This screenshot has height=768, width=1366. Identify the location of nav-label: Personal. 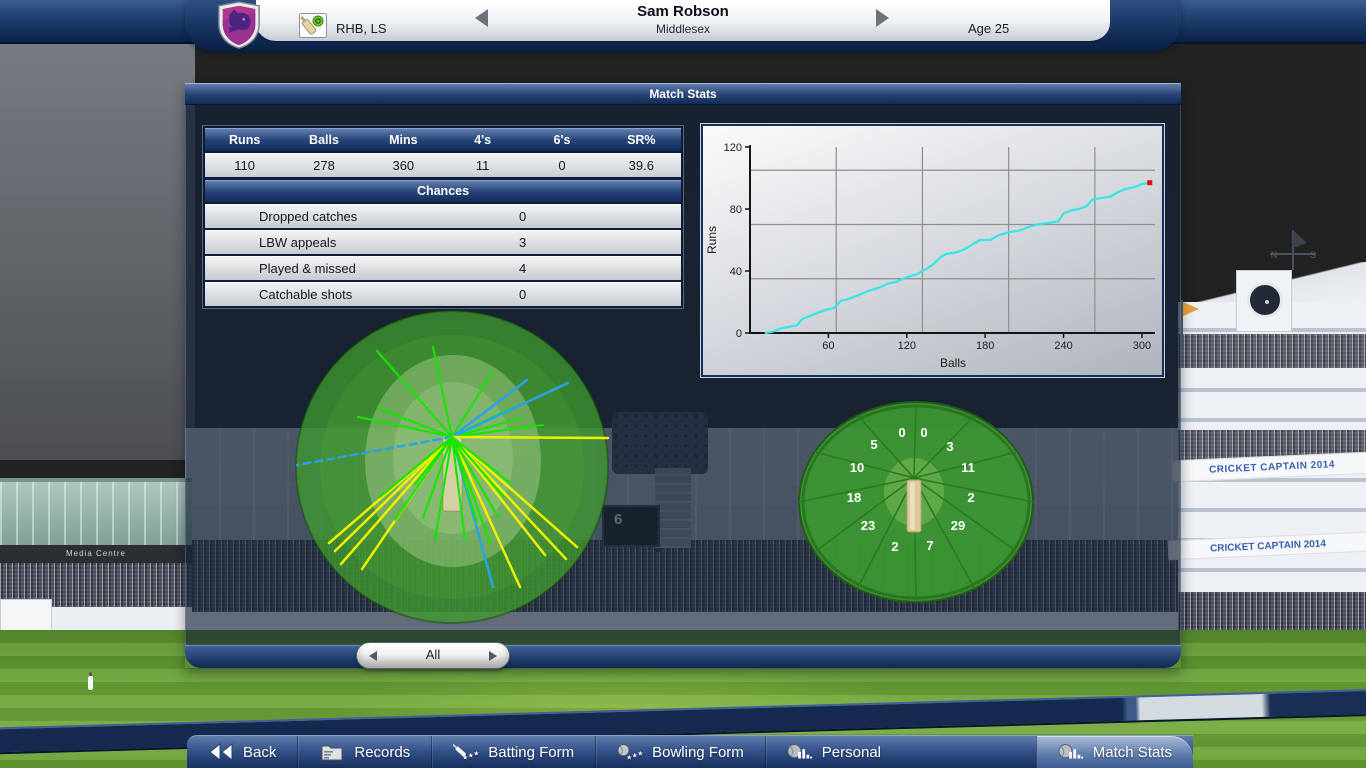
(851, 752).